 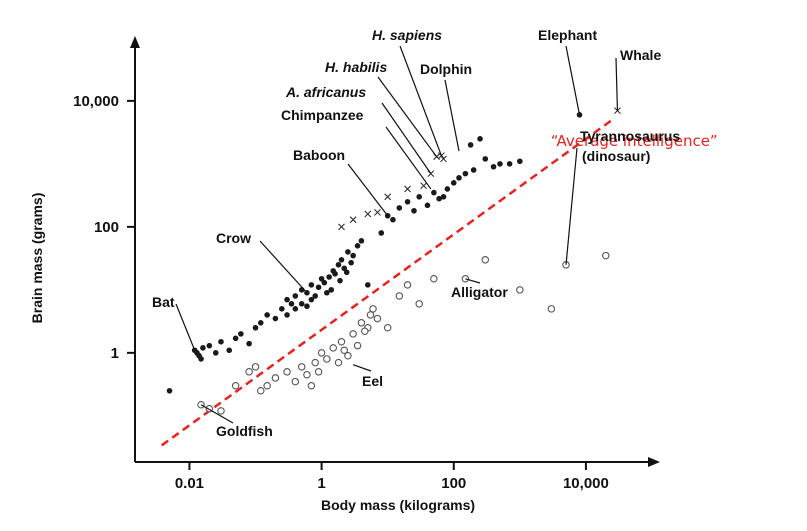 What do you see at coordinates (452, 115) in the screenshot?
I see `leader-line-dolphin` at bounding box center [452, 115].